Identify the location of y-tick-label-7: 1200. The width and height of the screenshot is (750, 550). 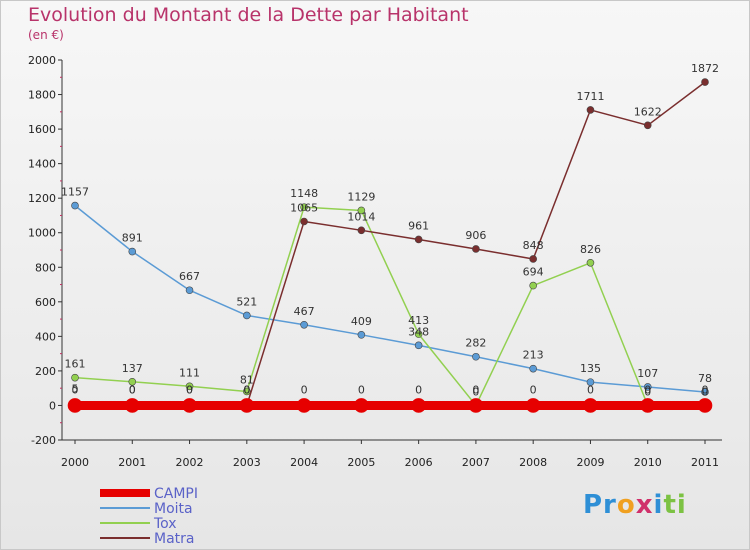
(42, 198).